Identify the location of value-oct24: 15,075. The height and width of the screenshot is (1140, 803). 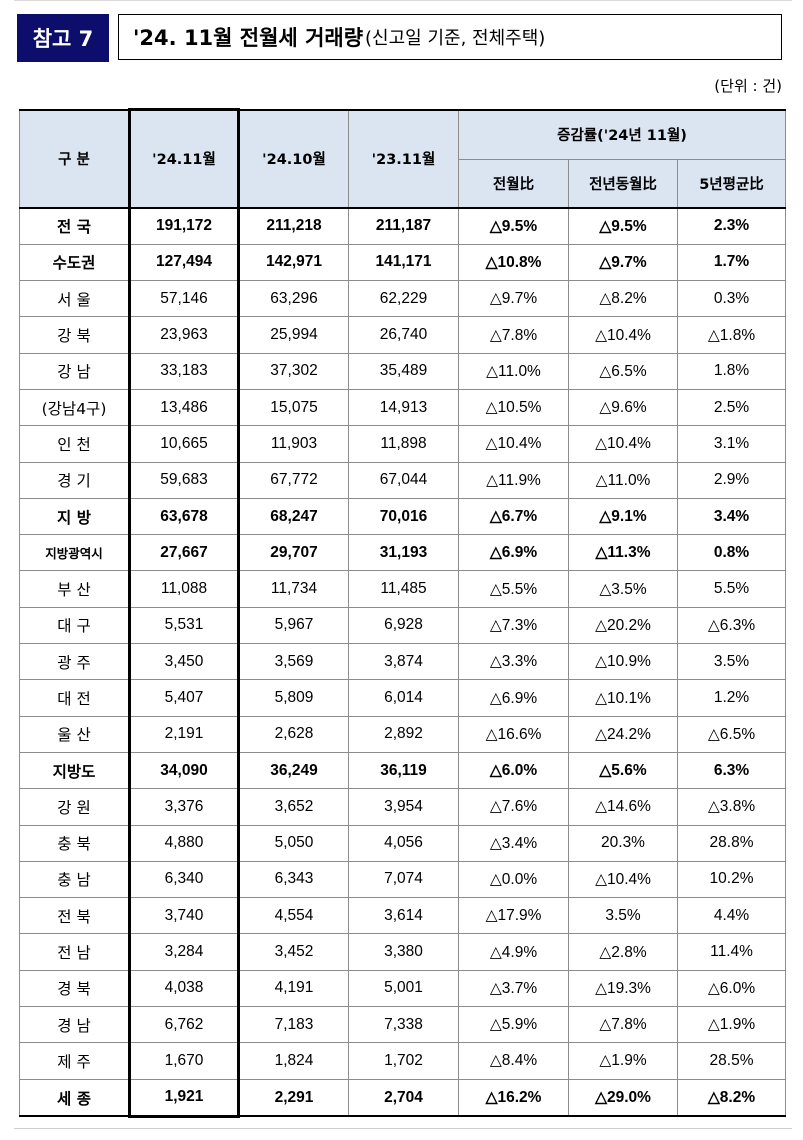
(293, 407).